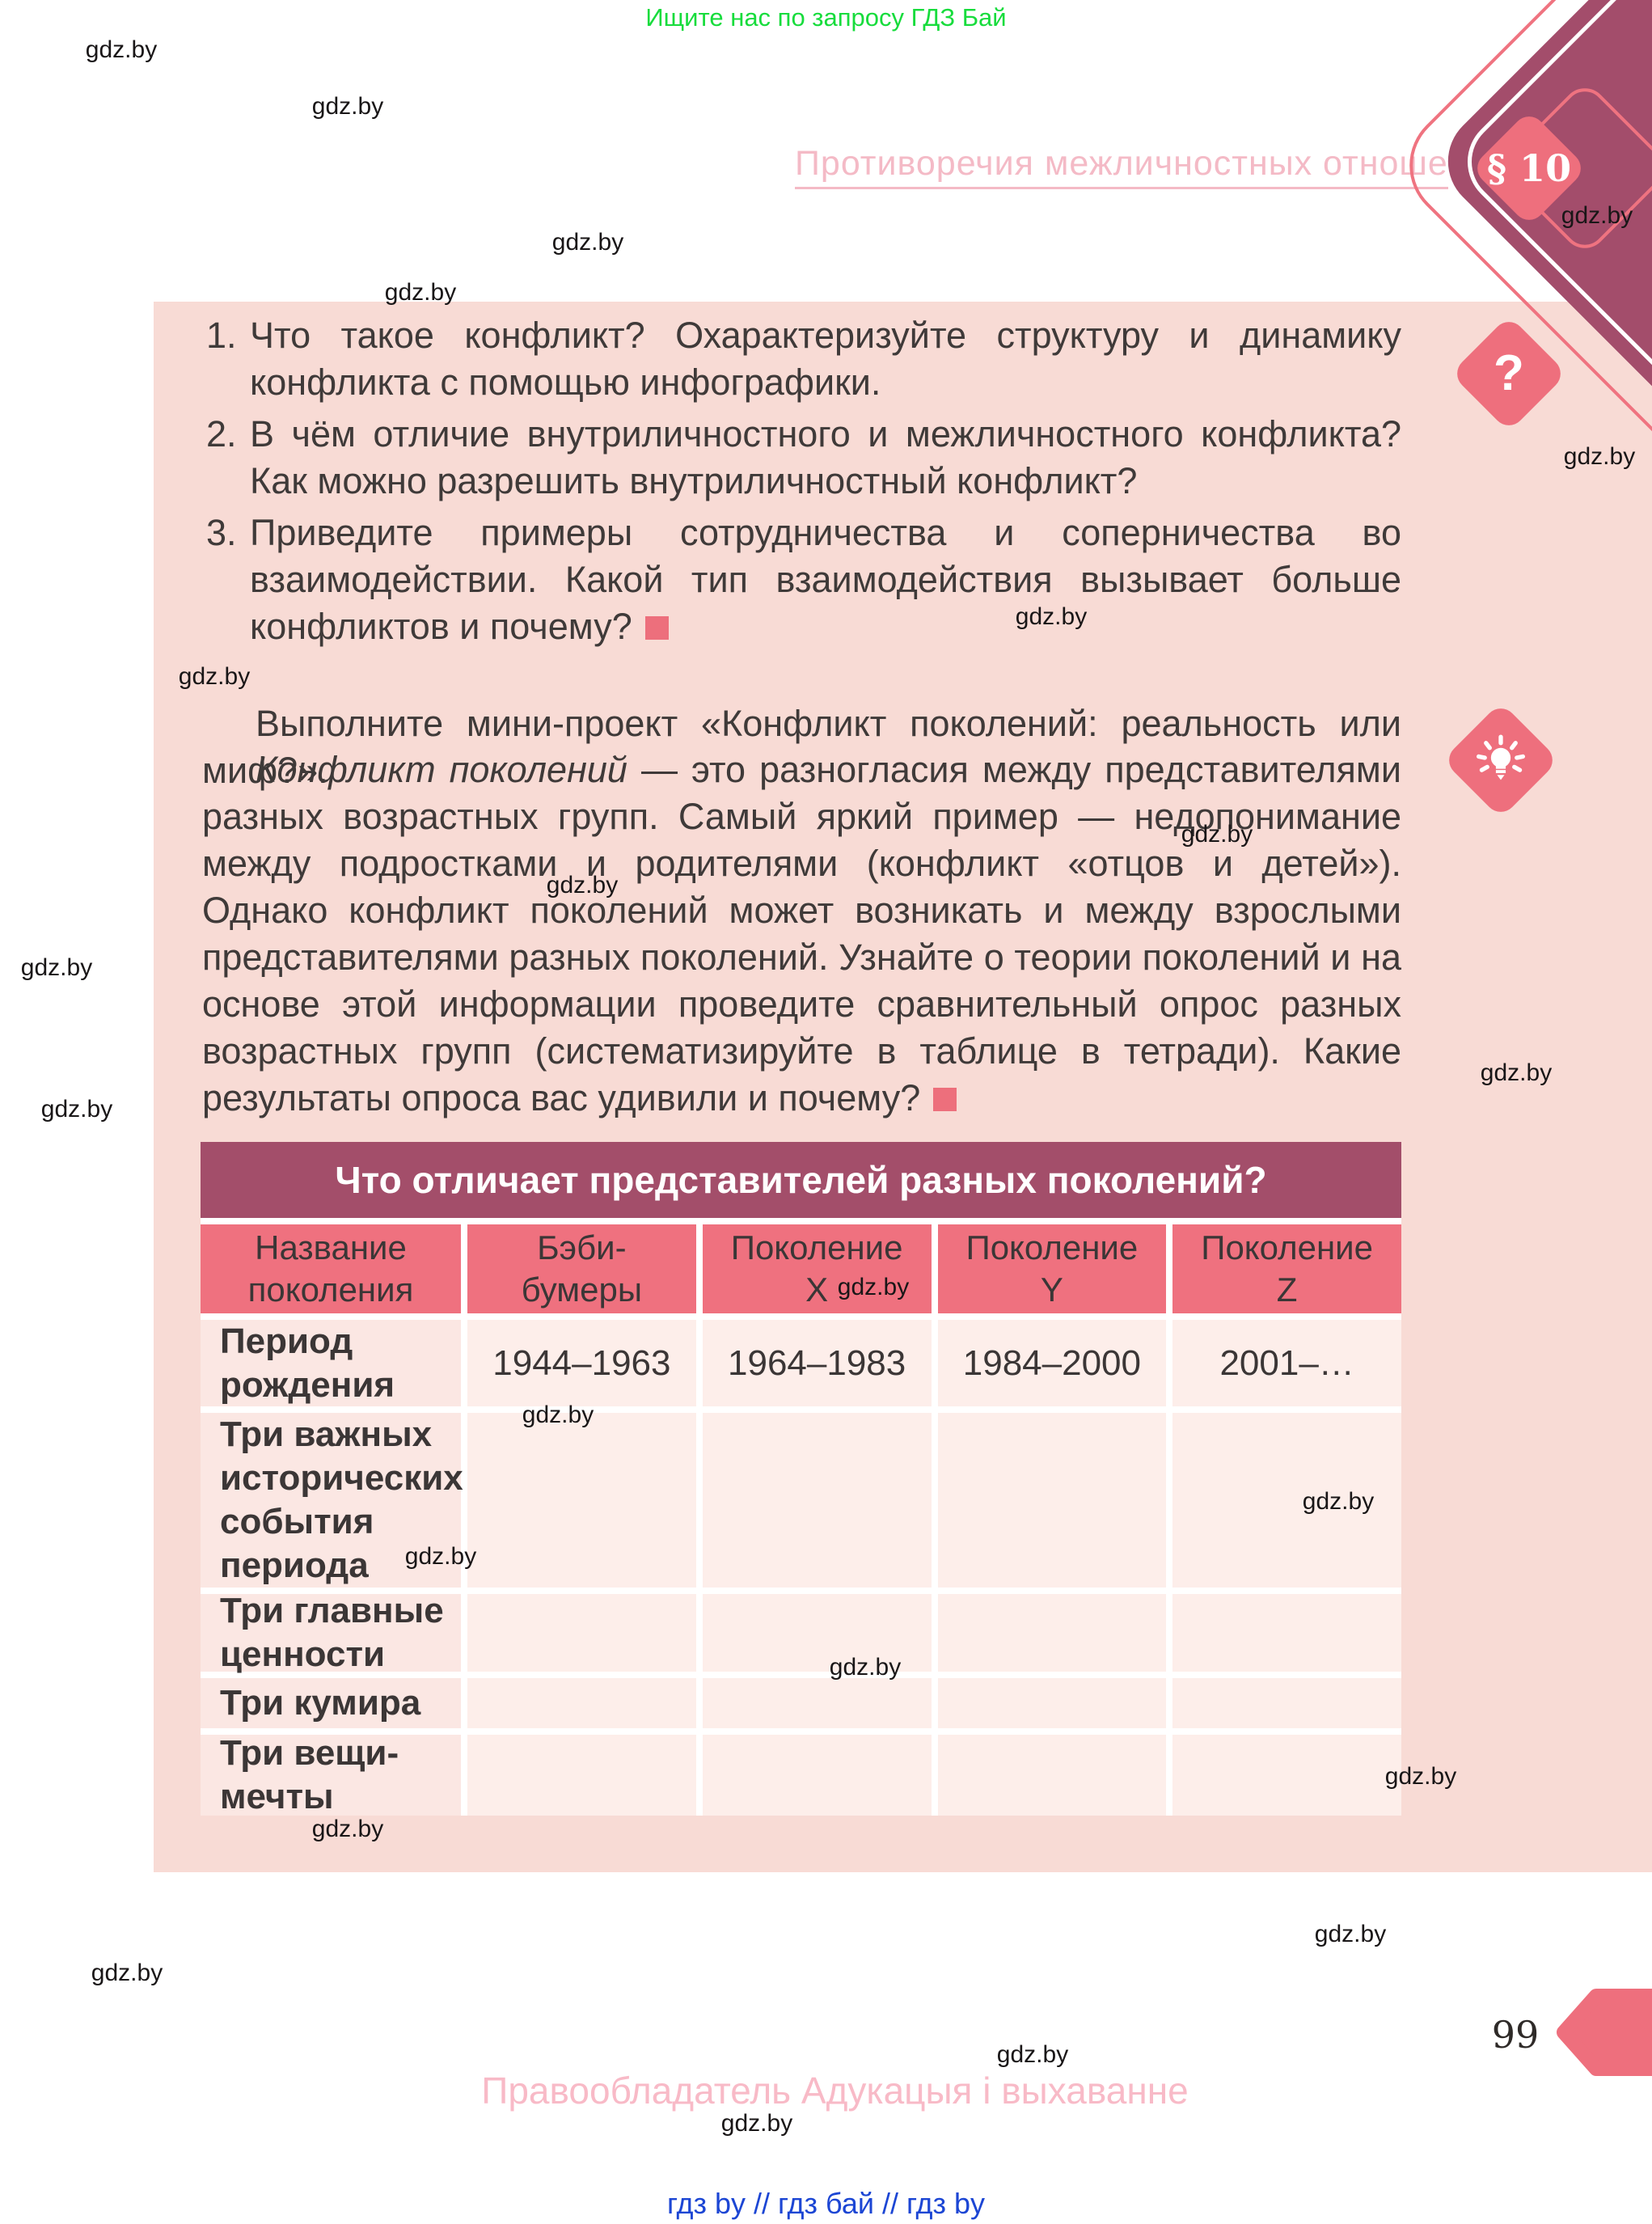 This screenshot has width=1652, height=2224. Describe the element at coordinates (331, 1363) in the screenshot. I see `row-label: Период рождения` at that location.